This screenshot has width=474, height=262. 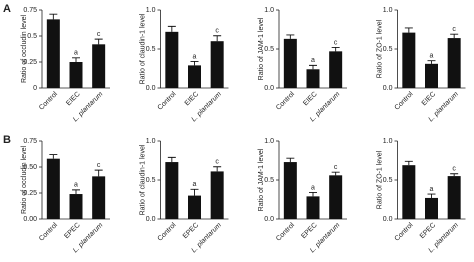 What do you see at coordinates (142, 48) in the screenshot?
I see `y-axis-label: Ratio of claudin-1 level` at bounding box center [142, 48].